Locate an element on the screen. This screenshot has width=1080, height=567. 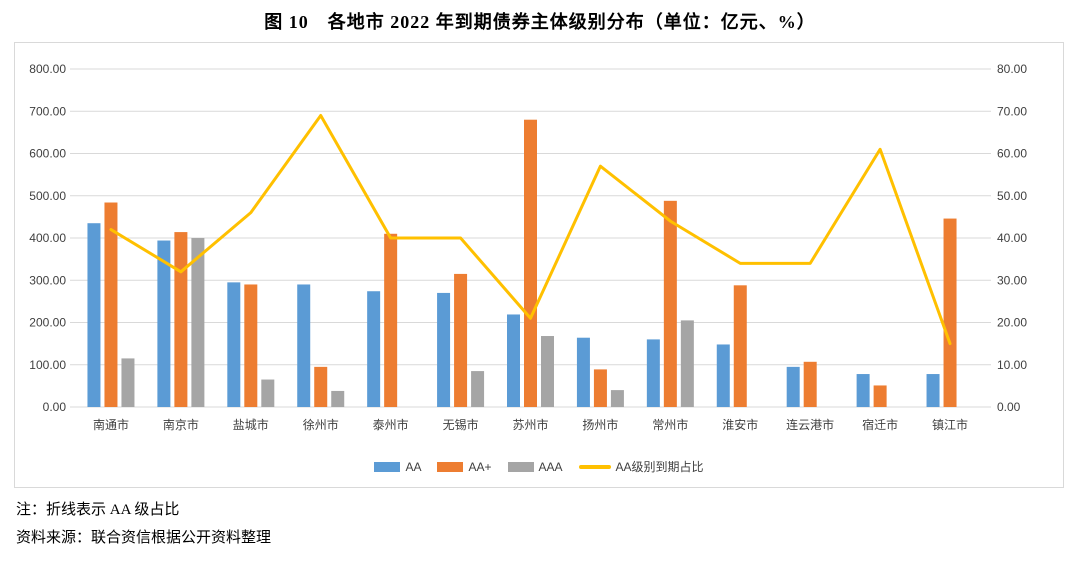
legend-item-aaplus: AA+ is located at coordinates (464, 466).